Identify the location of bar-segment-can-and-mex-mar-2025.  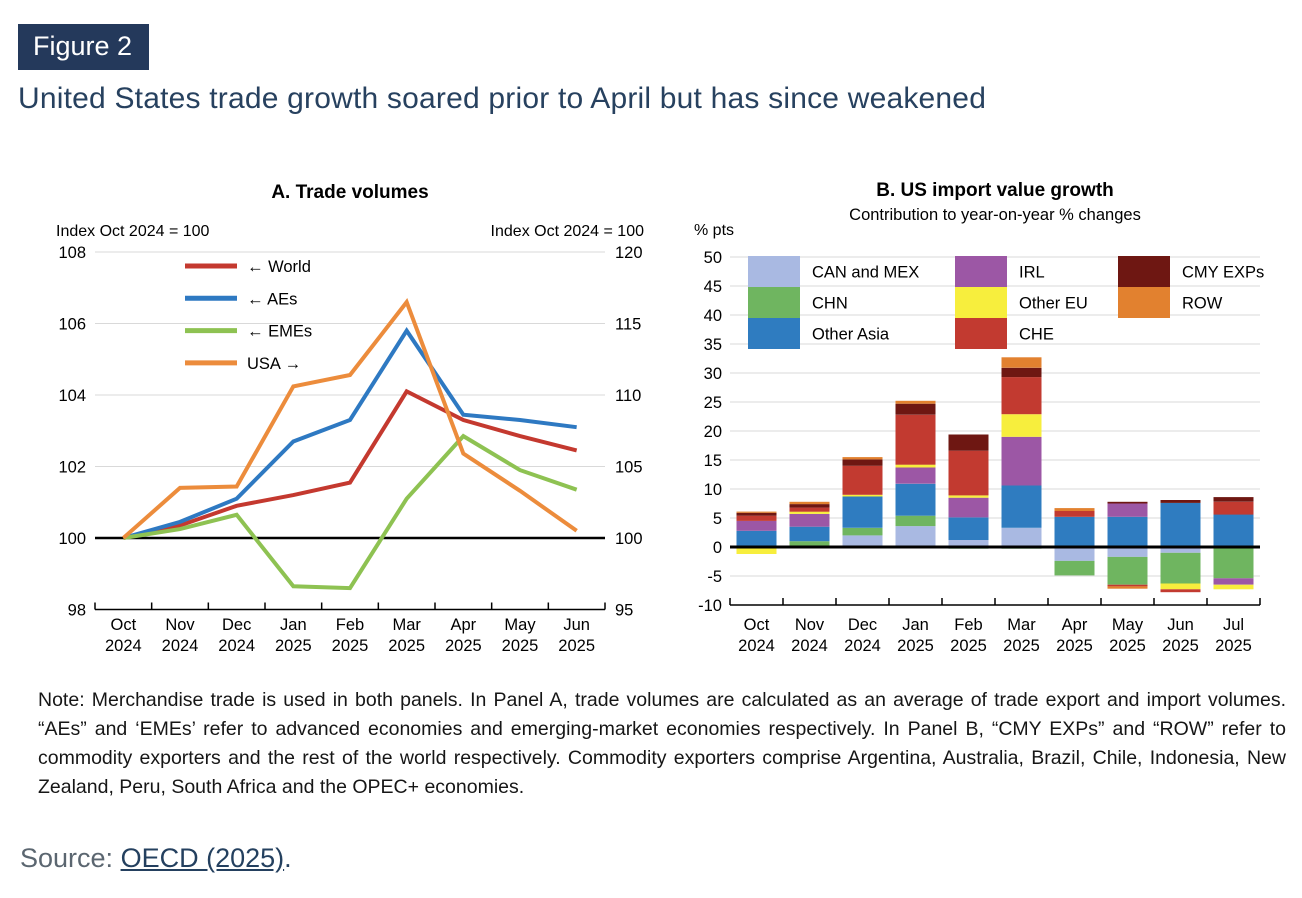
(1021, 537).